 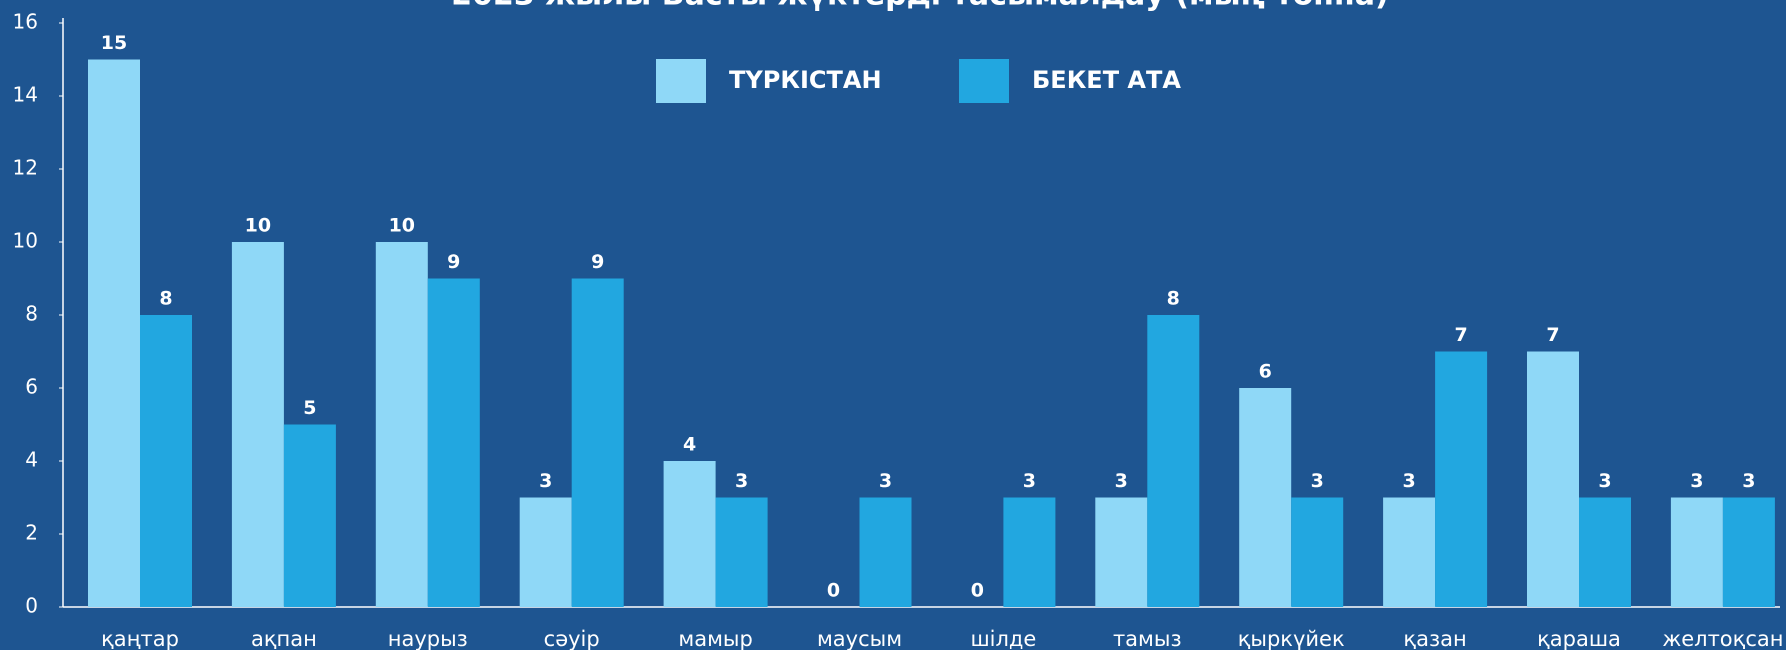 What do you see at coordinates (1722, 638) in the screenshot?
I see `x-tick-label: желтоқсан` at bounding box center [1722, 638].